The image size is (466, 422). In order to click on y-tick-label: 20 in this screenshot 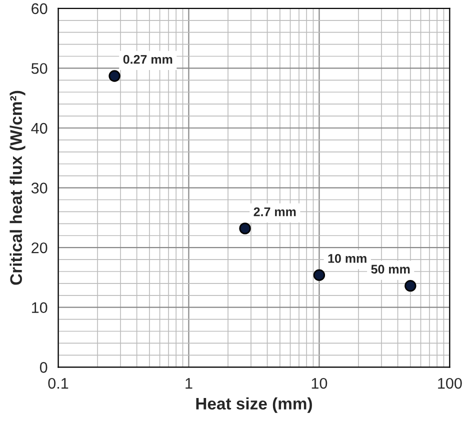, I will do `click(40, 248)`.